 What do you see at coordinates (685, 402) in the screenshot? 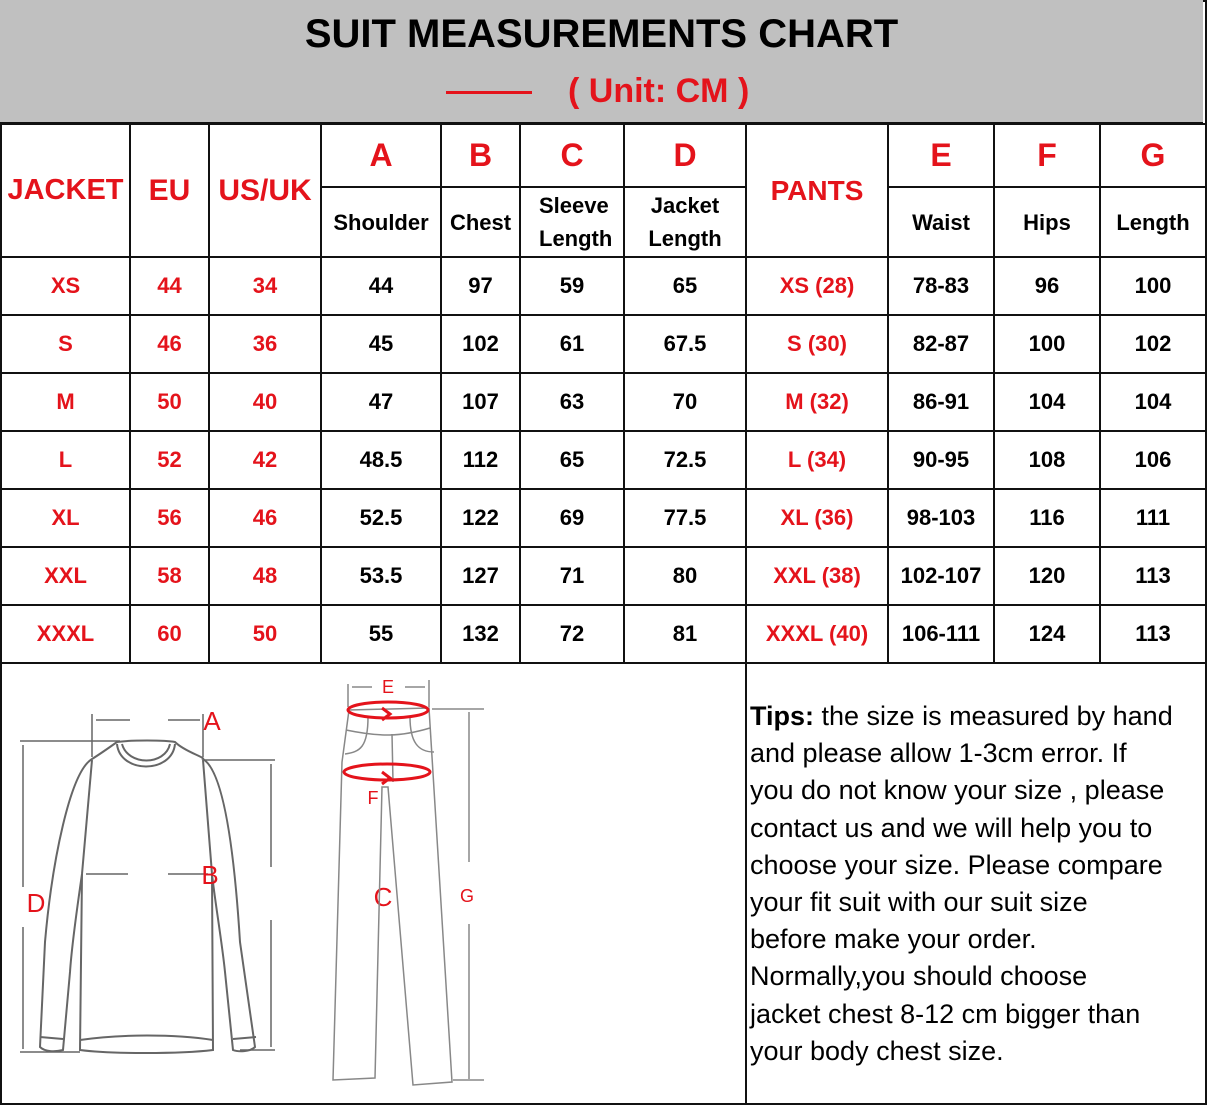
I see `cell-length: 70` at bounding box center [685, 402].